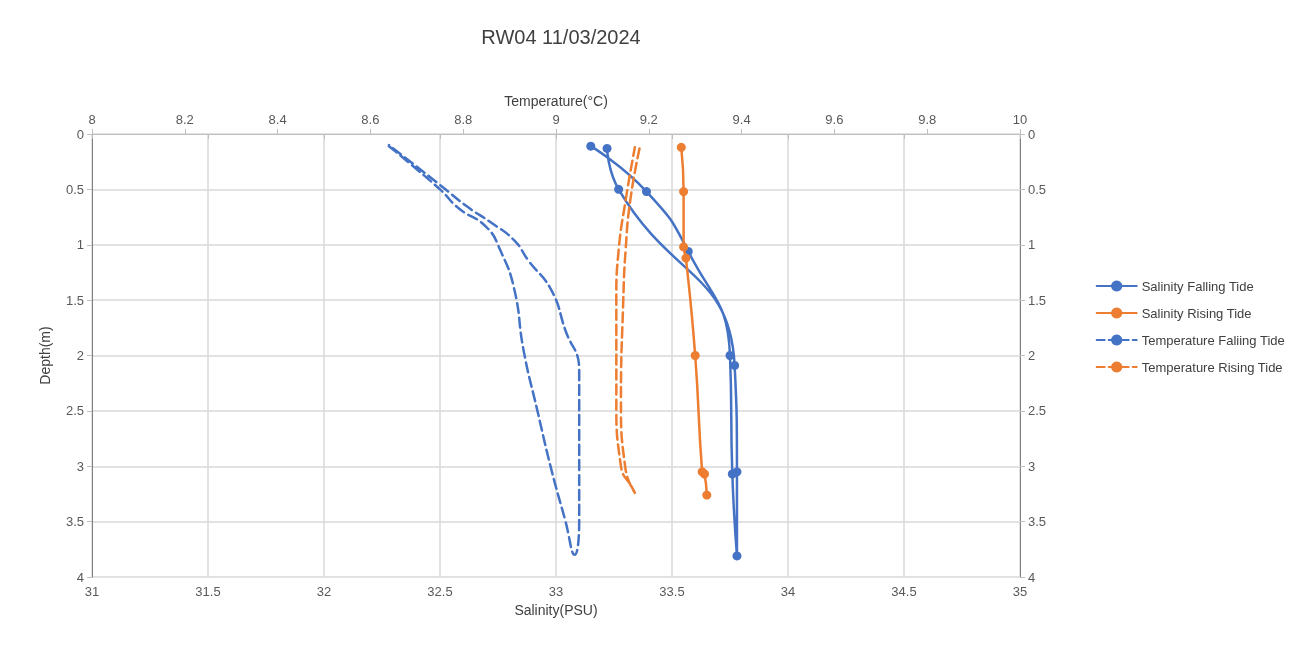 This screenshot has width=1310, height=653. Describe the element at coordinates (556, 119) in the screenshot. I see `x2-tick-label: 9` at that location.